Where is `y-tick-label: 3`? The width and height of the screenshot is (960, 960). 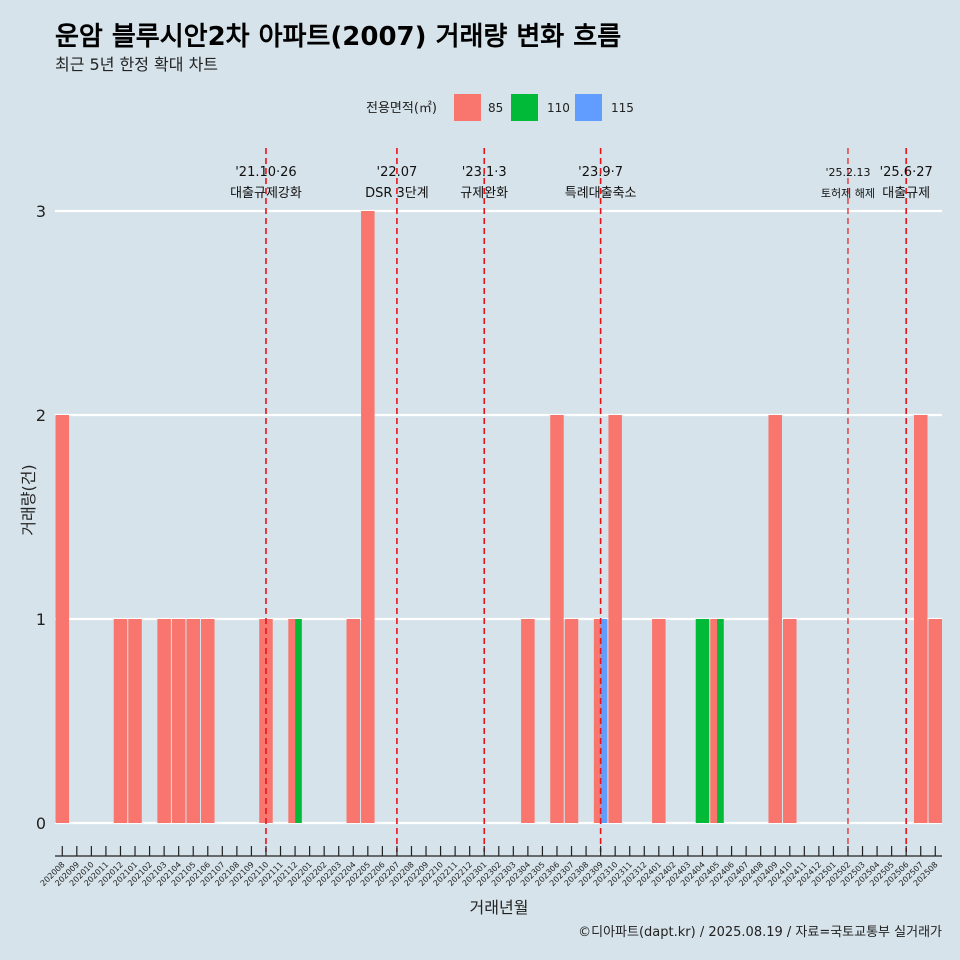
y-tick-label: 3 is located at coordinates (41, 211).